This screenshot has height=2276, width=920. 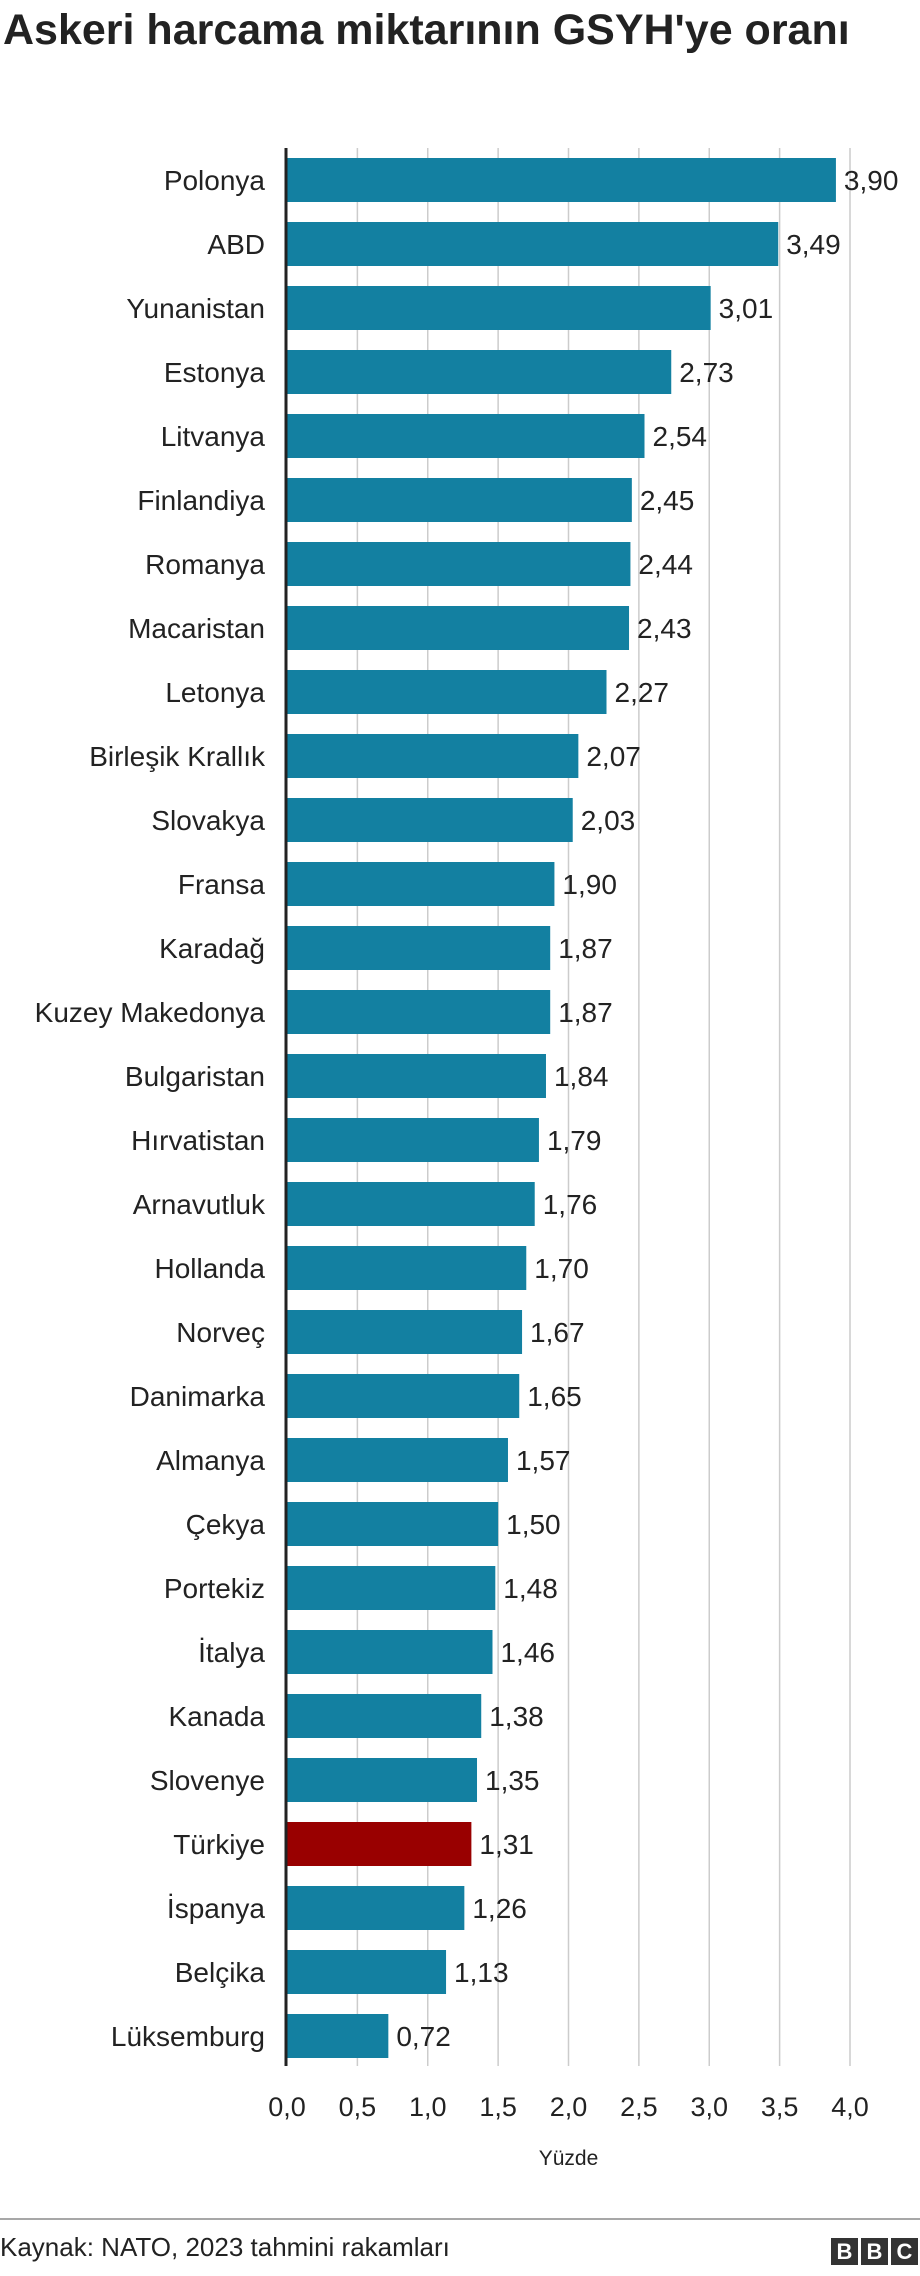 I want to click on category-label: Bulgaristan, so click(x=195, y=1076).